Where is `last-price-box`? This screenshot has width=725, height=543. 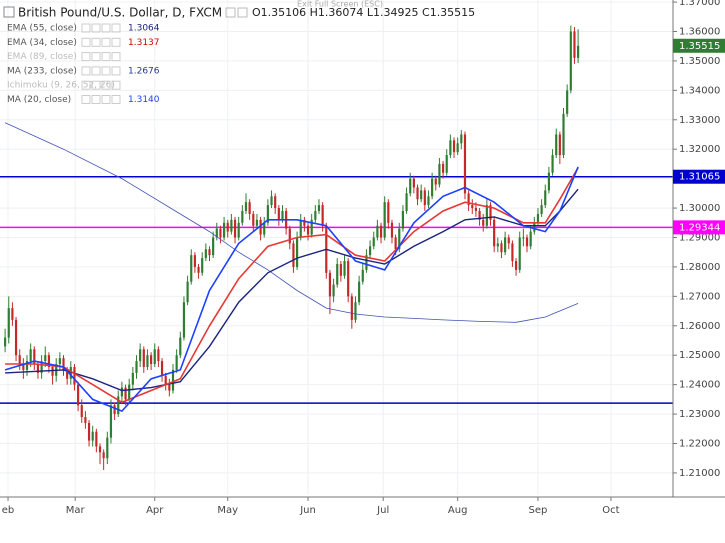
last-price-box is located at coordinates (699, 45).